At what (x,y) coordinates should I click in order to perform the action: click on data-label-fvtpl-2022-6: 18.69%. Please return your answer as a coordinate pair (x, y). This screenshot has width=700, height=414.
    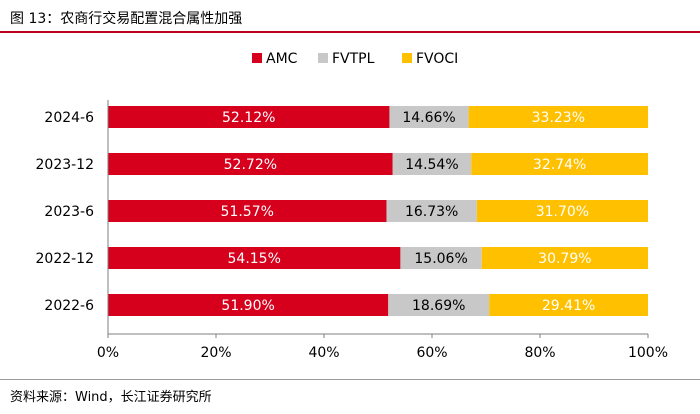
    Looking at the image, I should click on (438, 306).